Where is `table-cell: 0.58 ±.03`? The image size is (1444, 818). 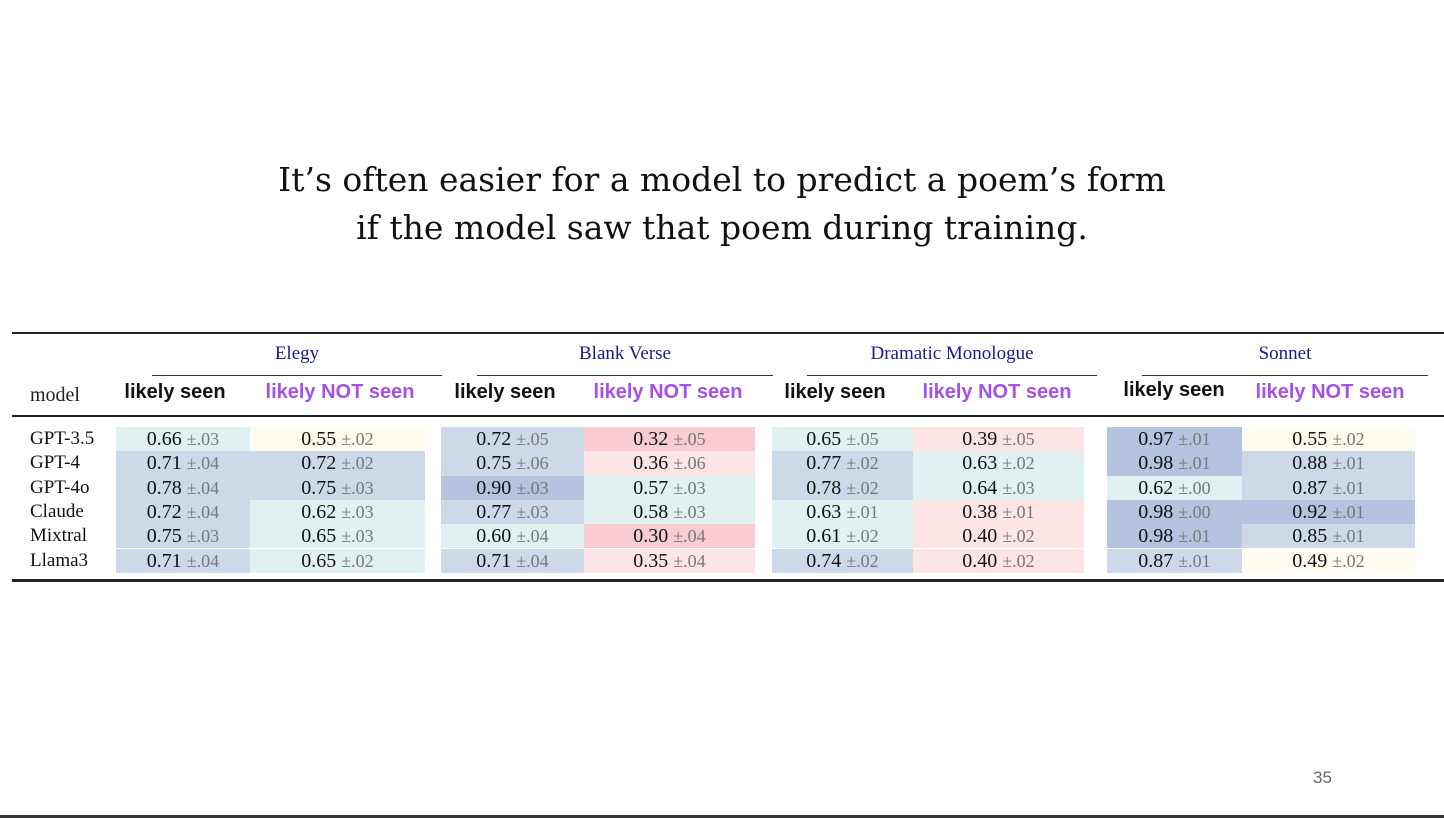 table-cell: 0.58 ±.03 is located at coordinates (669, 512).